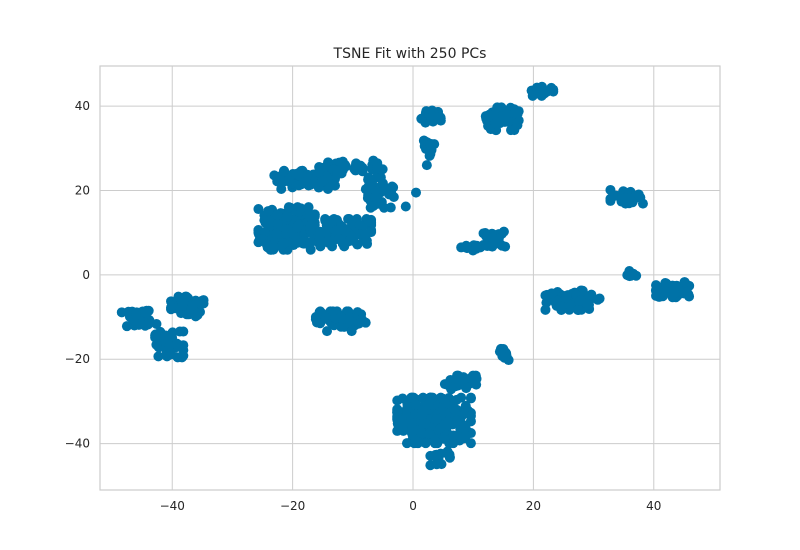  Describe the element at coordinates (172, 506) in the screenshot. I see `x-tick-label: −40` at that location.